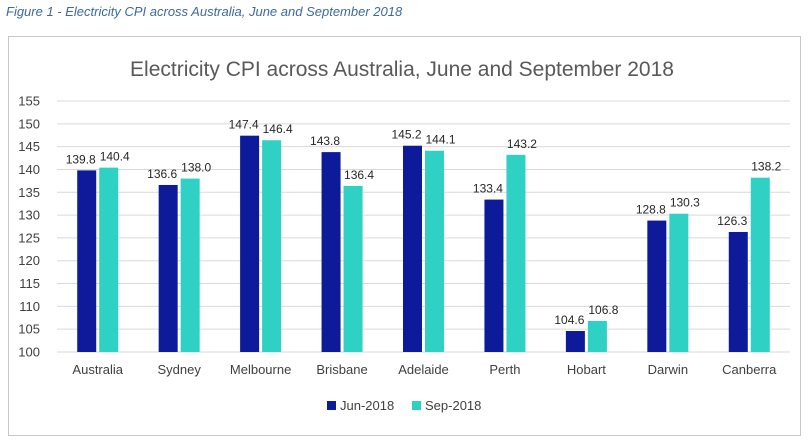 The height and width of the screenshot is (446, 811). What do you see at coordinates (29, 227) in the screenshot?
I see `y-axis: 100 105 110 115 120 125 130 135 140 145 150 155` at bounding box center [29, 227].